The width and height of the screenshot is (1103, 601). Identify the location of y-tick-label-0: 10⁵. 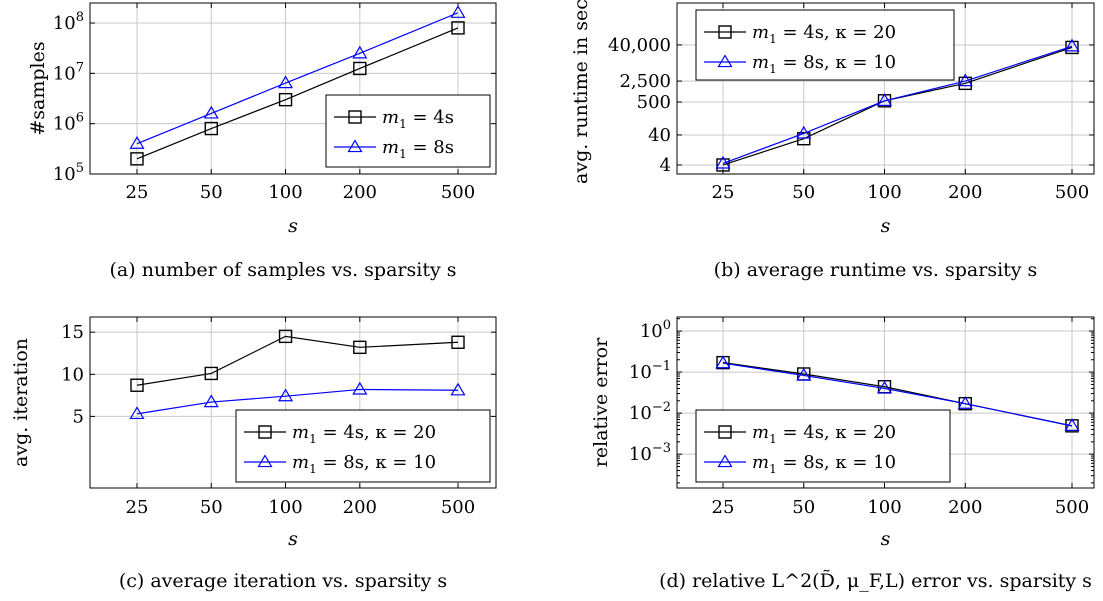
(68, 173).